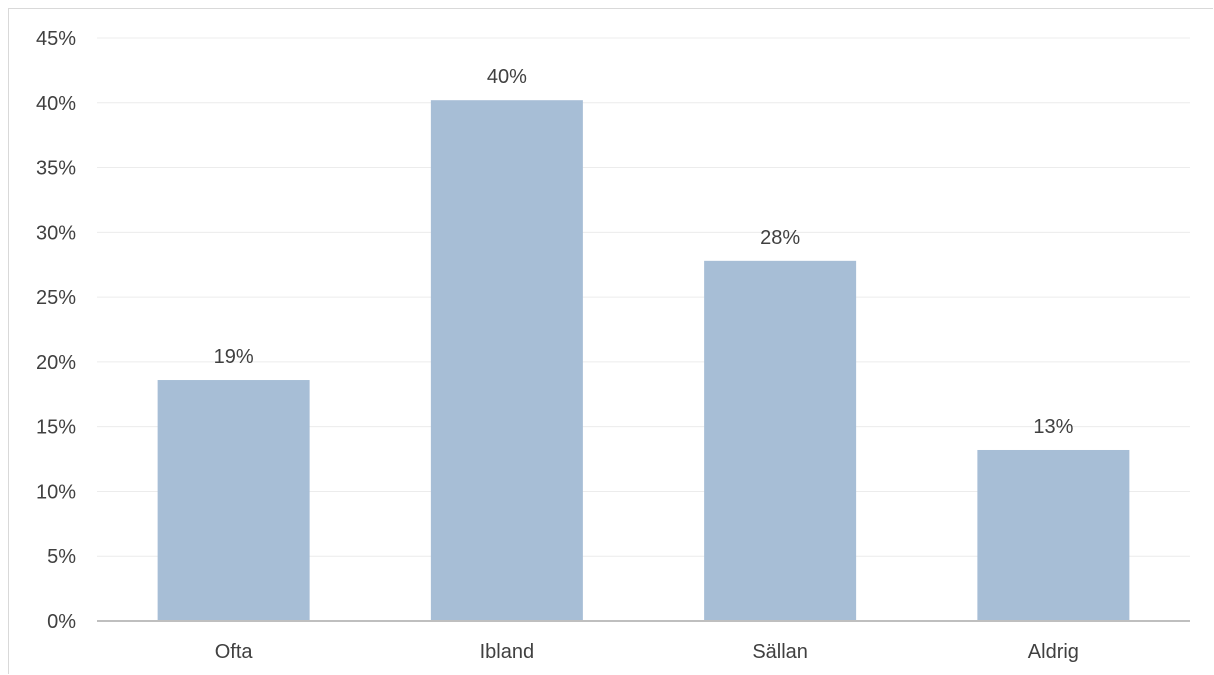  Describe the element at coordinates (56, 104) in the screenshot. I see `y-tick-label: 40%` at that location.